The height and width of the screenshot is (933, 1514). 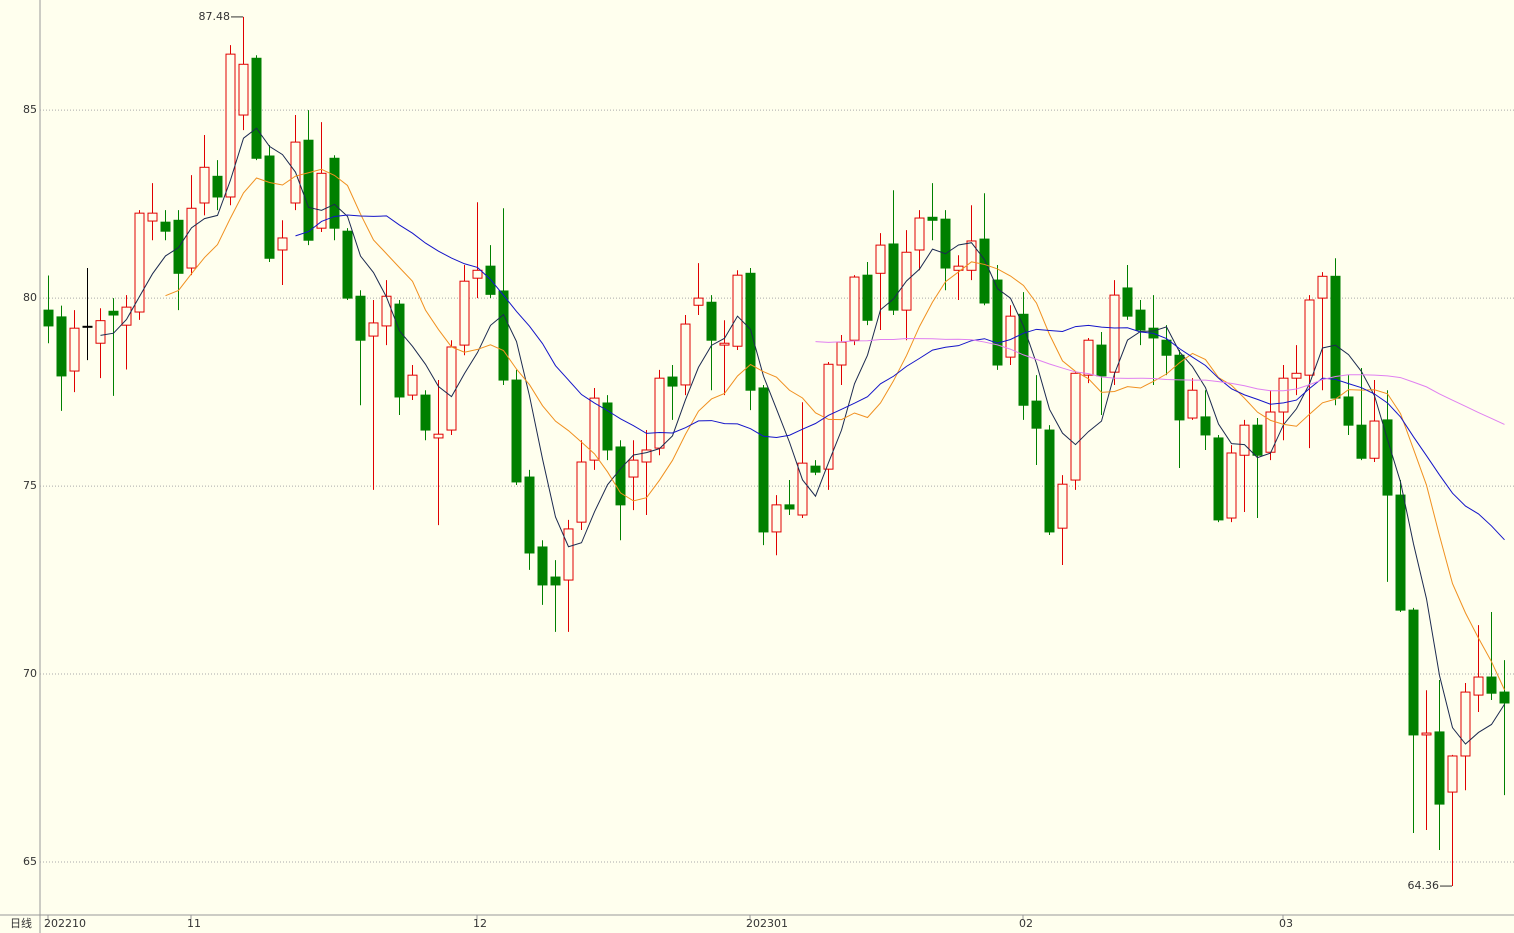 I want to click on annotation: 64.36, so click(x=1424, y=885).